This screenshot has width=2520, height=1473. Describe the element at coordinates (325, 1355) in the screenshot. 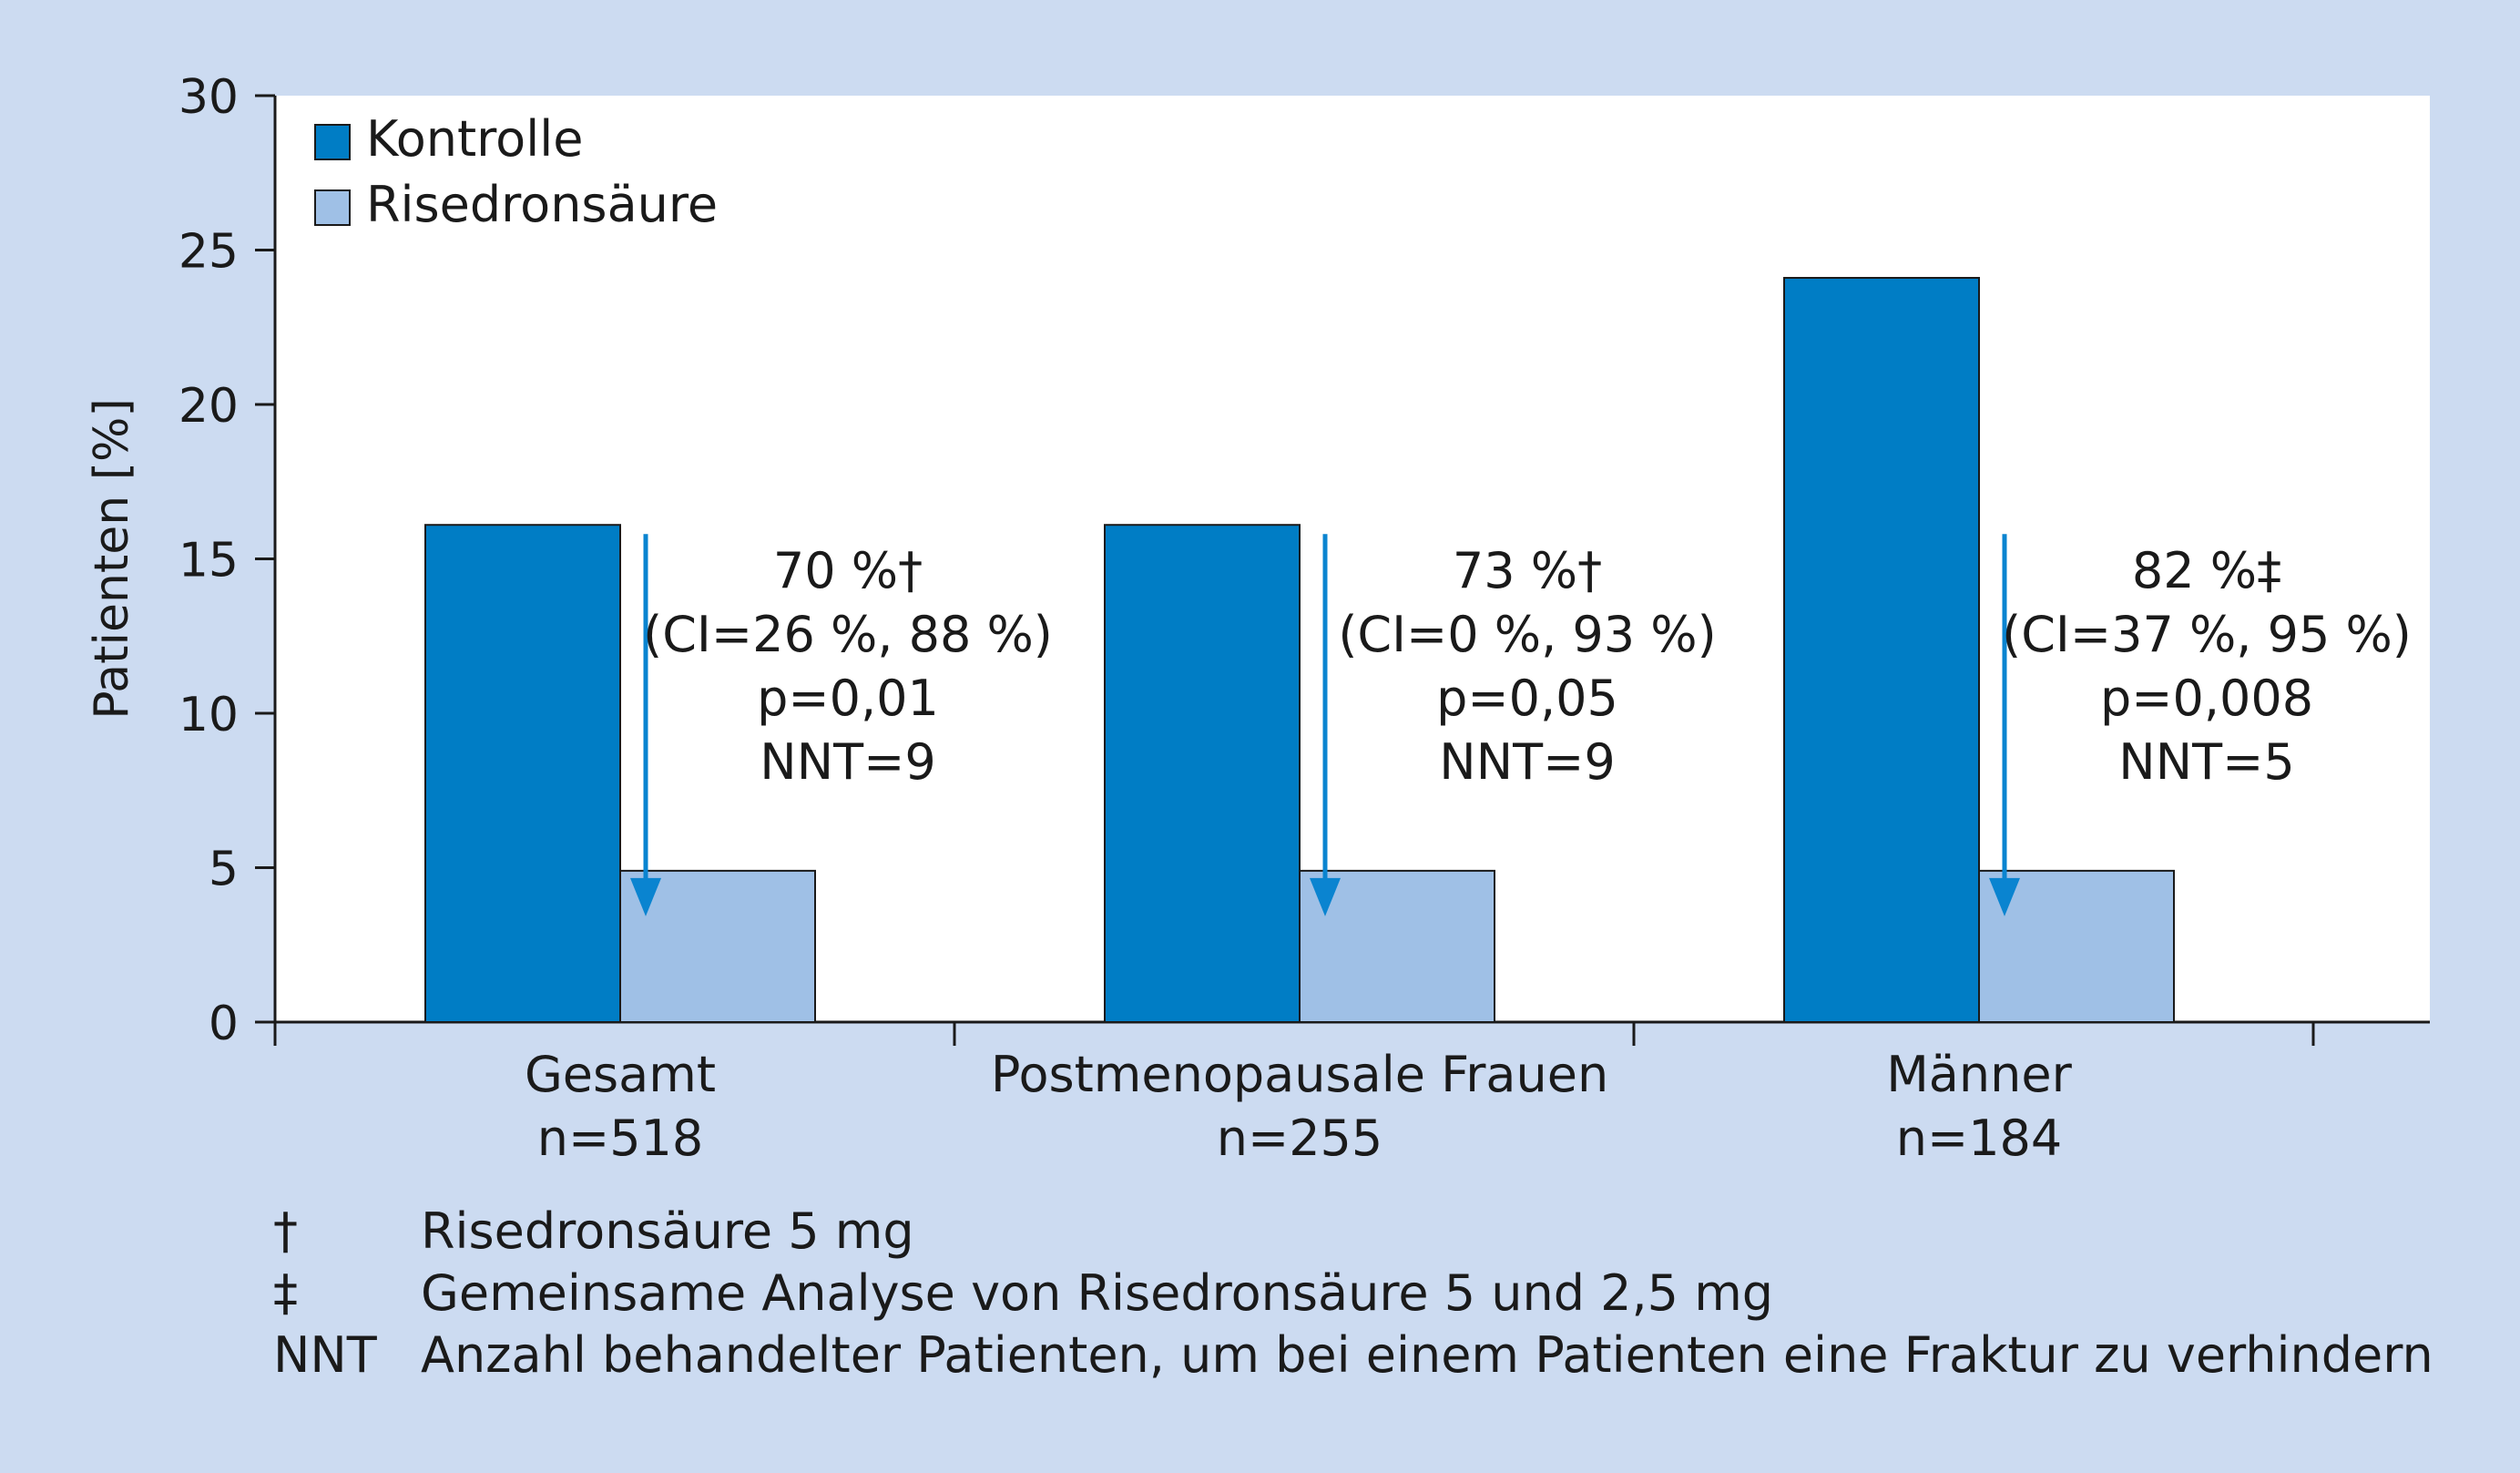

I see `footnote-symbol: NNT` at that location.